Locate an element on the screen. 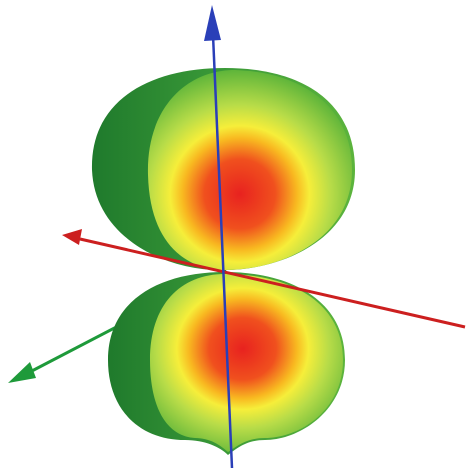 The image size is (467, 469). y-axis-arrow is located at coordinates (22, 372).